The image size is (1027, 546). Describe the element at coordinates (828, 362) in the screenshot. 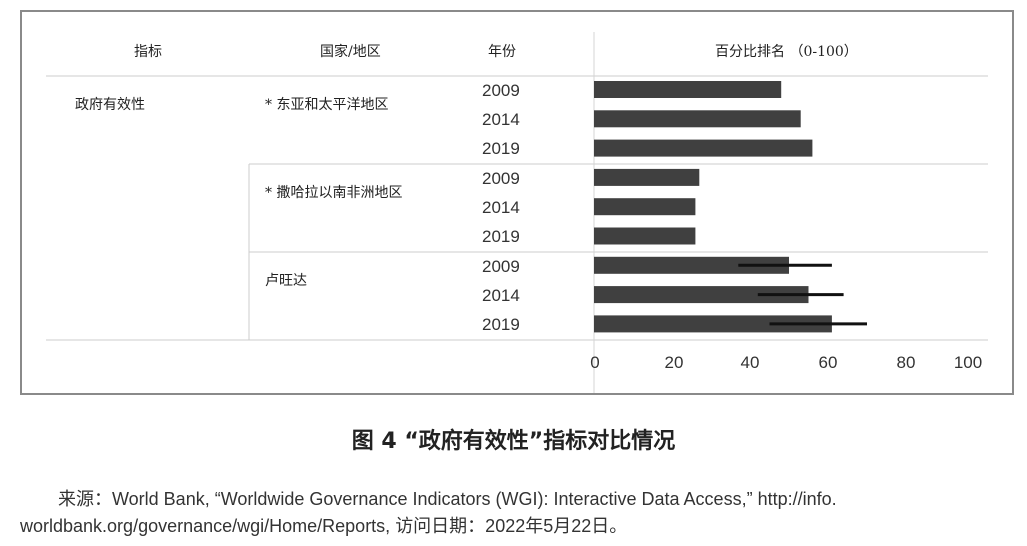

I see `x-tick-label: 60` at that location.